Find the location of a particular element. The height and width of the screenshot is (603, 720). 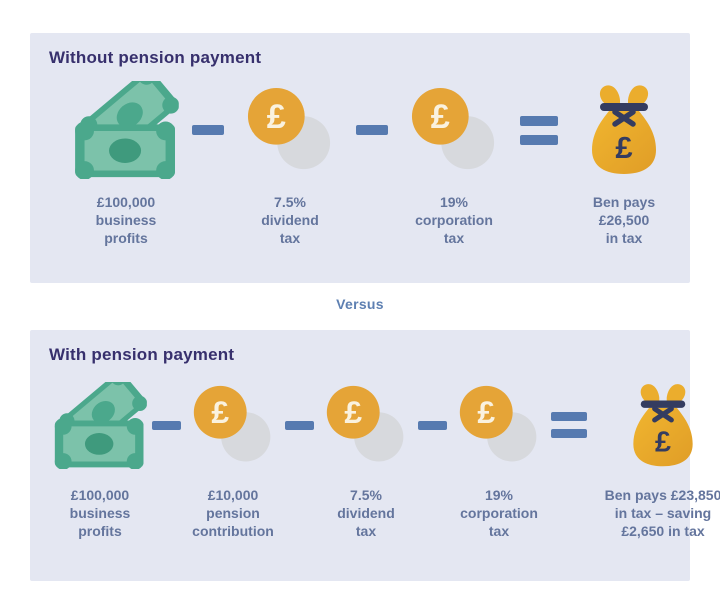

versus-label: Versus is located at coordinates (360, 304).